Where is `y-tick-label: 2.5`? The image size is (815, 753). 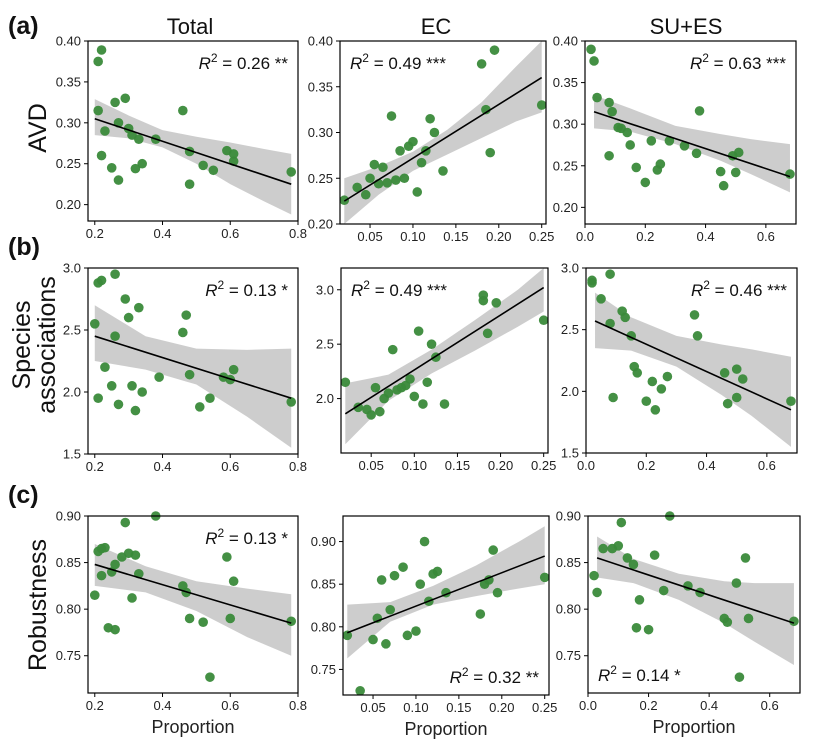 y-tick-label: 2.5 is located at coordinates (325, 344).